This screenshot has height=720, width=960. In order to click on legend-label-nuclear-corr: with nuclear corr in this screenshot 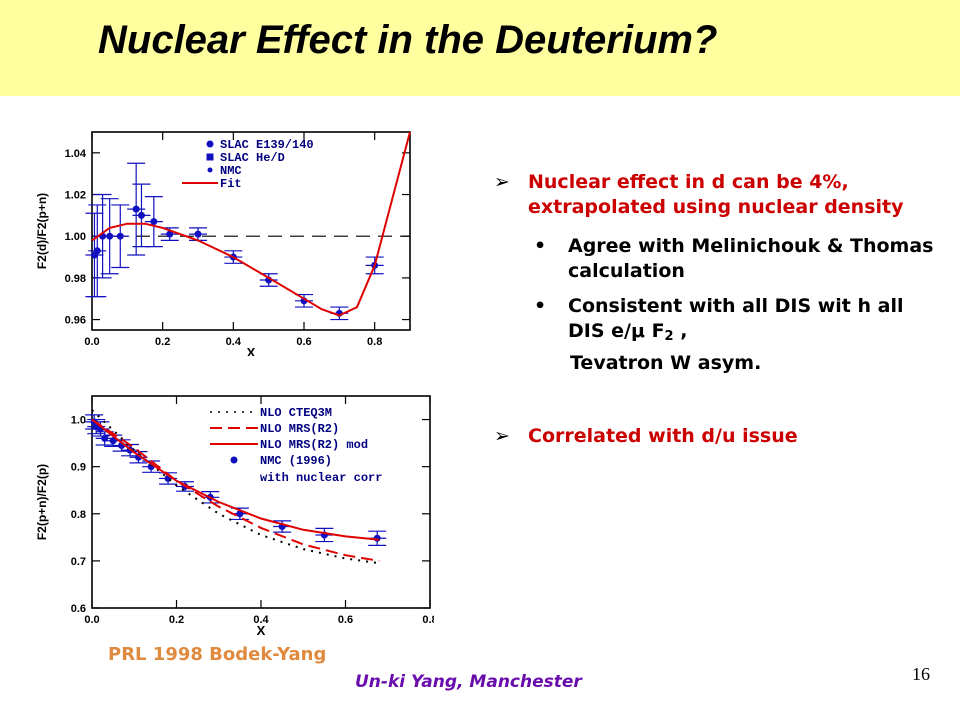, I will do `click(321, 478)`.